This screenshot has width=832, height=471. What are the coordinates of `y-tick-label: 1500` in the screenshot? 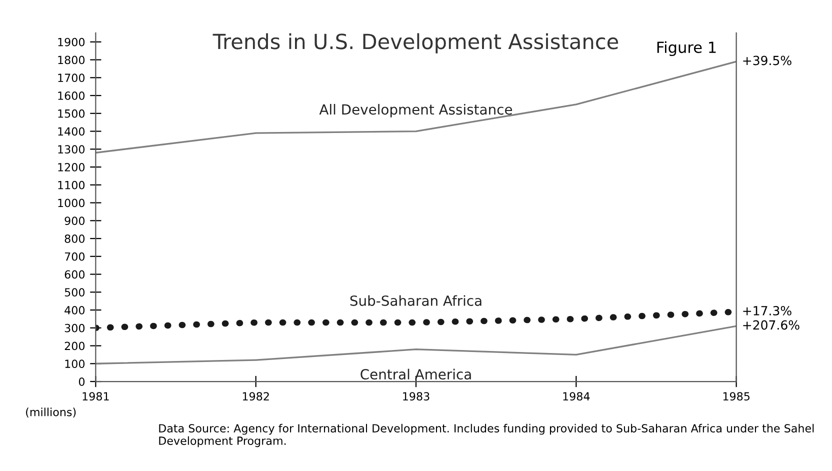 It's located at (71, 113).